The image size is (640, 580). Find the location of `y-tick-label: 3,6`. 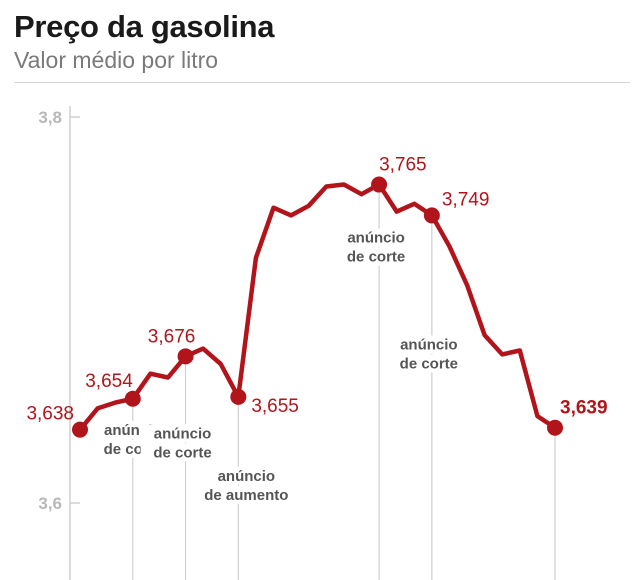

y-tick-label: 3,6 is located at coordinates (50, 503).